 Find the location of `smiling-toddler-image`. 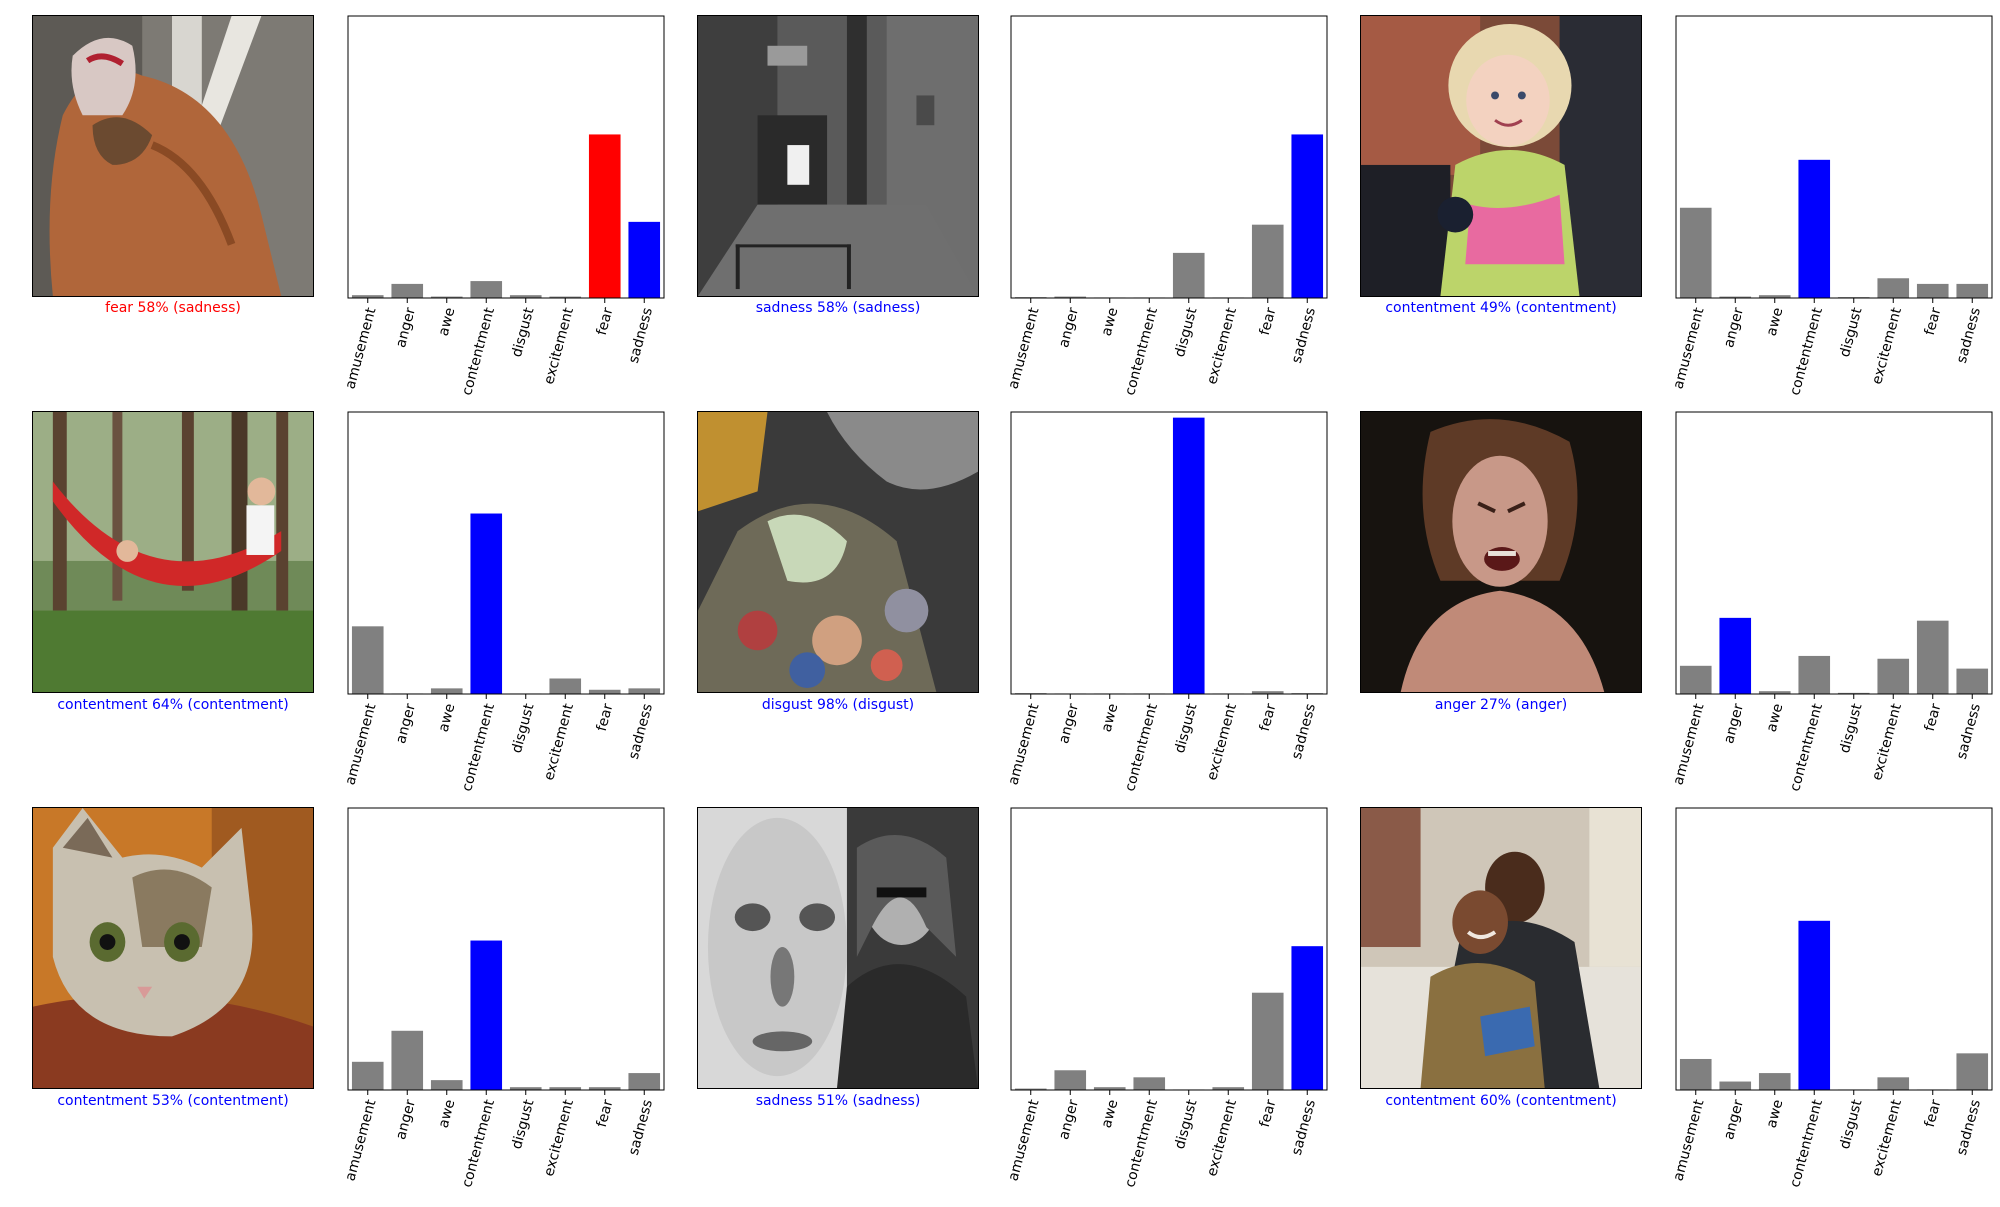

smiling-toddler-image is located at coordinates (1501, 156).